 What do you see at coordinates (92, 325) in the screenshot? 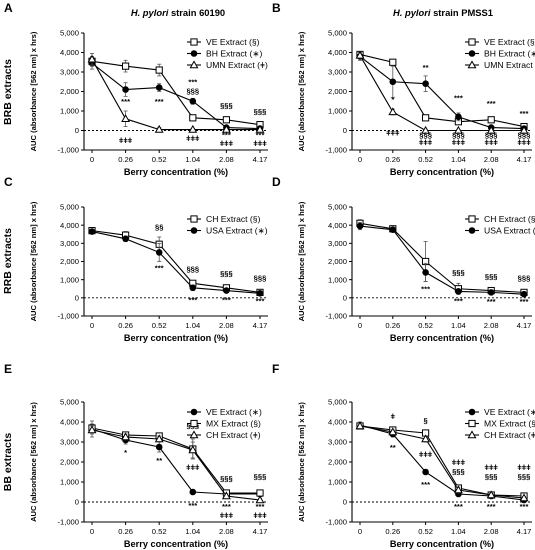
I see `x-tick-label: 0` at bounding box center [92, 325].